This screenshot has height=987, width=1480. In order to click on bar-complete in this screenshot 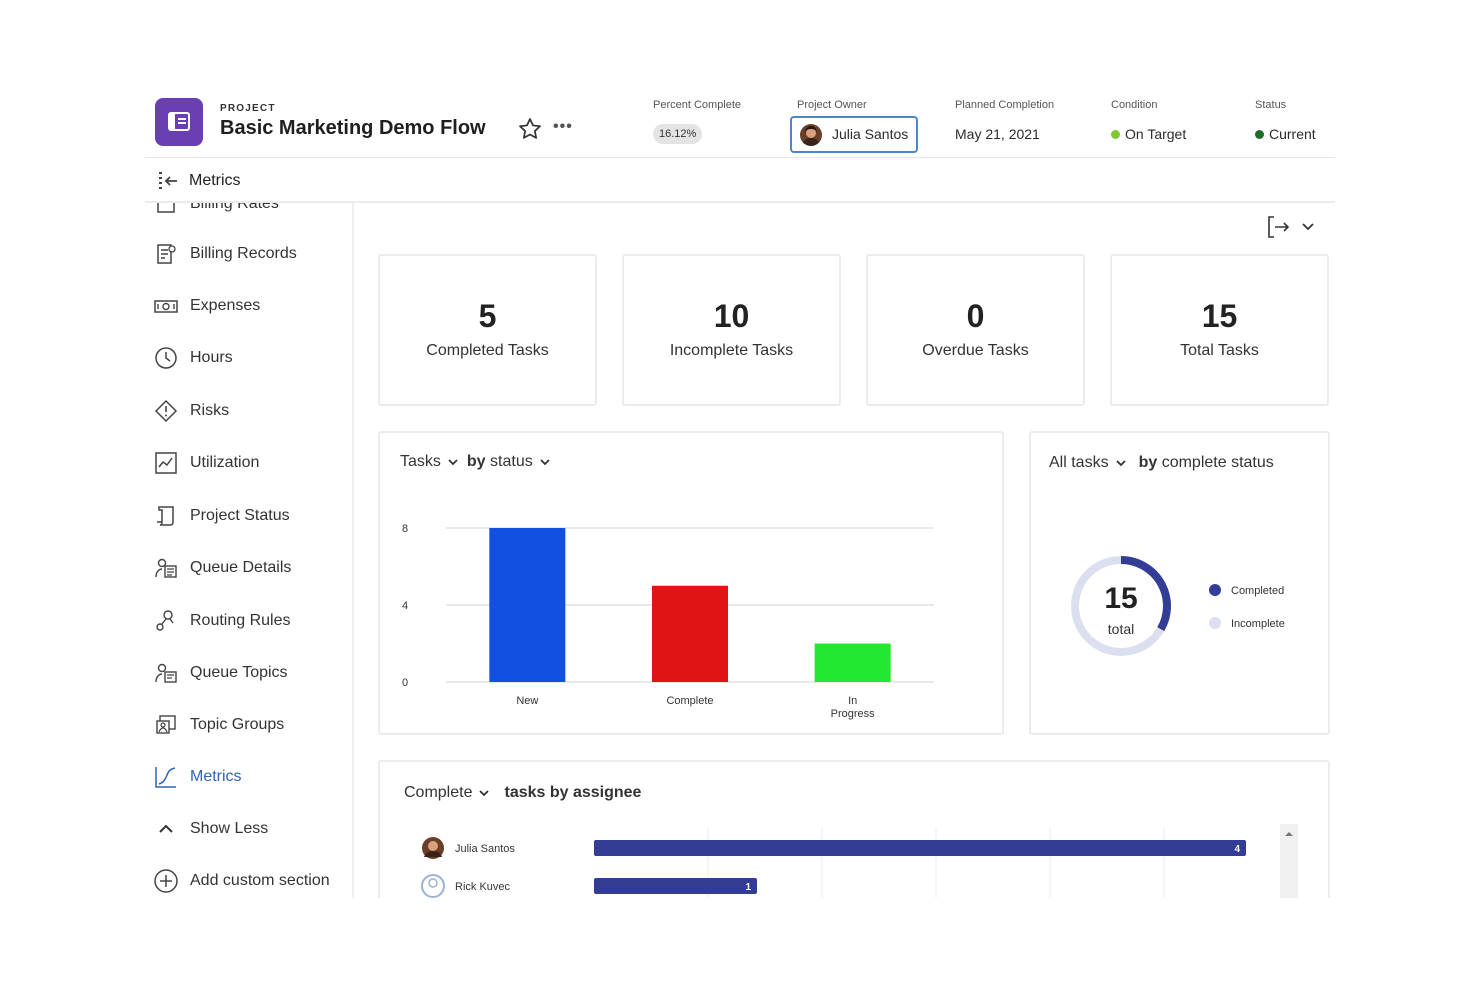, I will do `click(690, 633)`.